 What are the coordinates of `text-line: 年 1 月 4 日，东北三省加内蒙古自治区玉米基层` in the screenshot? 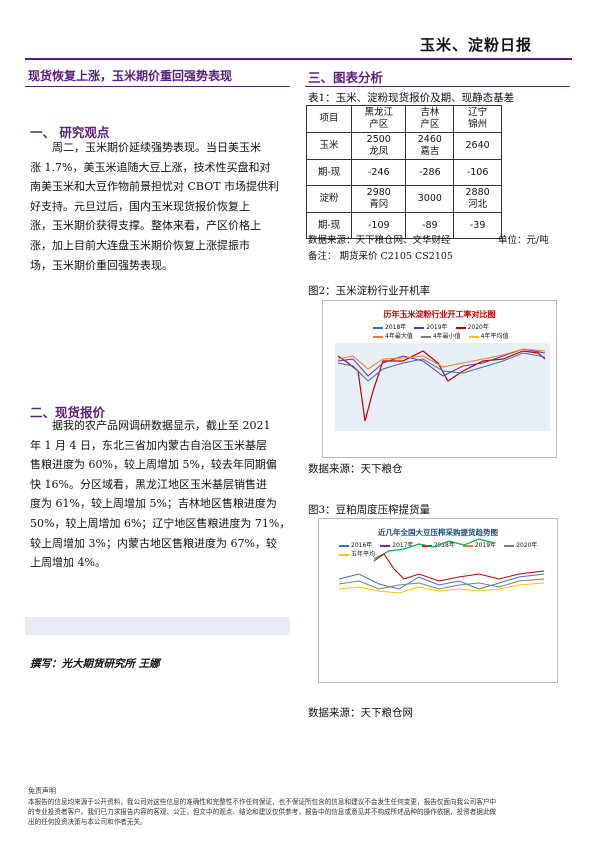 It's located at (148, 445).